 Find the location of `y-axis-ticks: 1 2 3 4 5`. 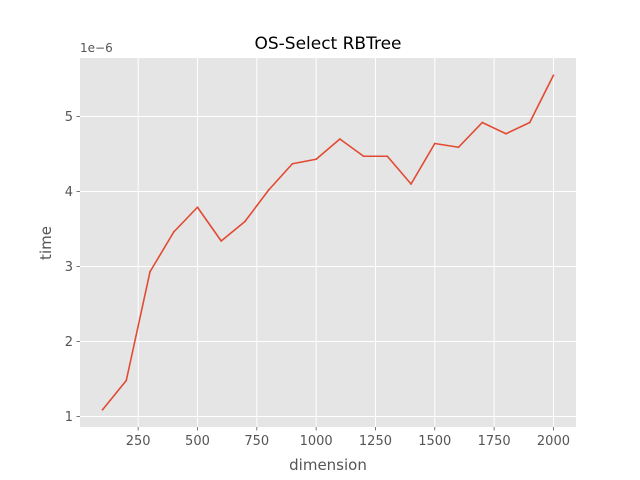

y-axis-ticks: 1 2 3 4 5 is located at coordinates (72, 267).